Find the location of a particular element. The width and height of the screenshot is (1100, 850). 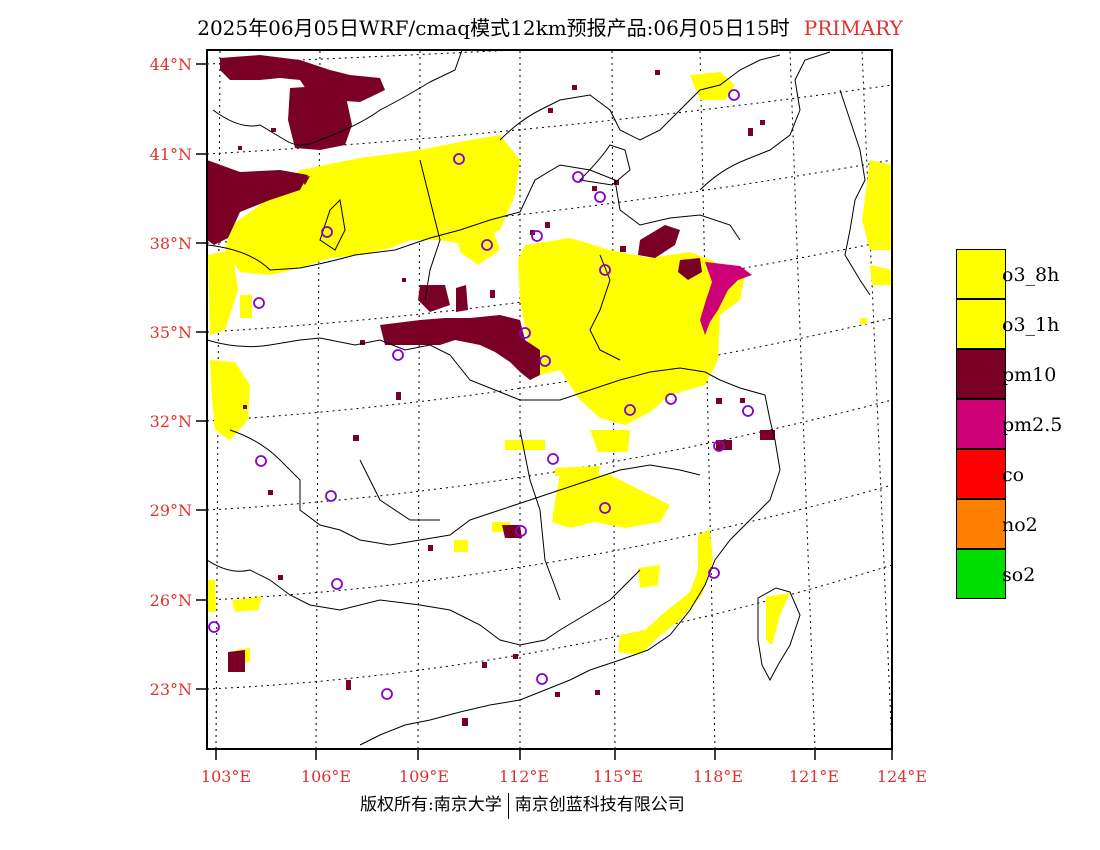

lat-label: 35°N is located at coordinates (171, 332).